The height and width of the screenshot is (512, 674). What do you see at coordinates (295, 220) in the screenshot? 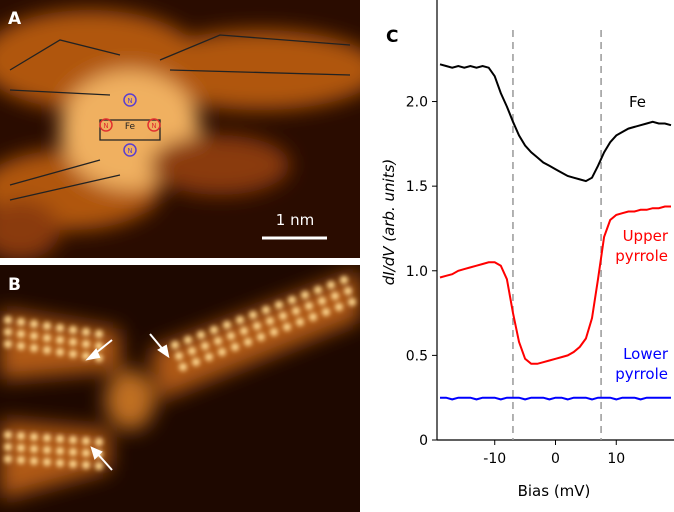
I see `scale-label: 1 nm` at bounding box center [295, 220].